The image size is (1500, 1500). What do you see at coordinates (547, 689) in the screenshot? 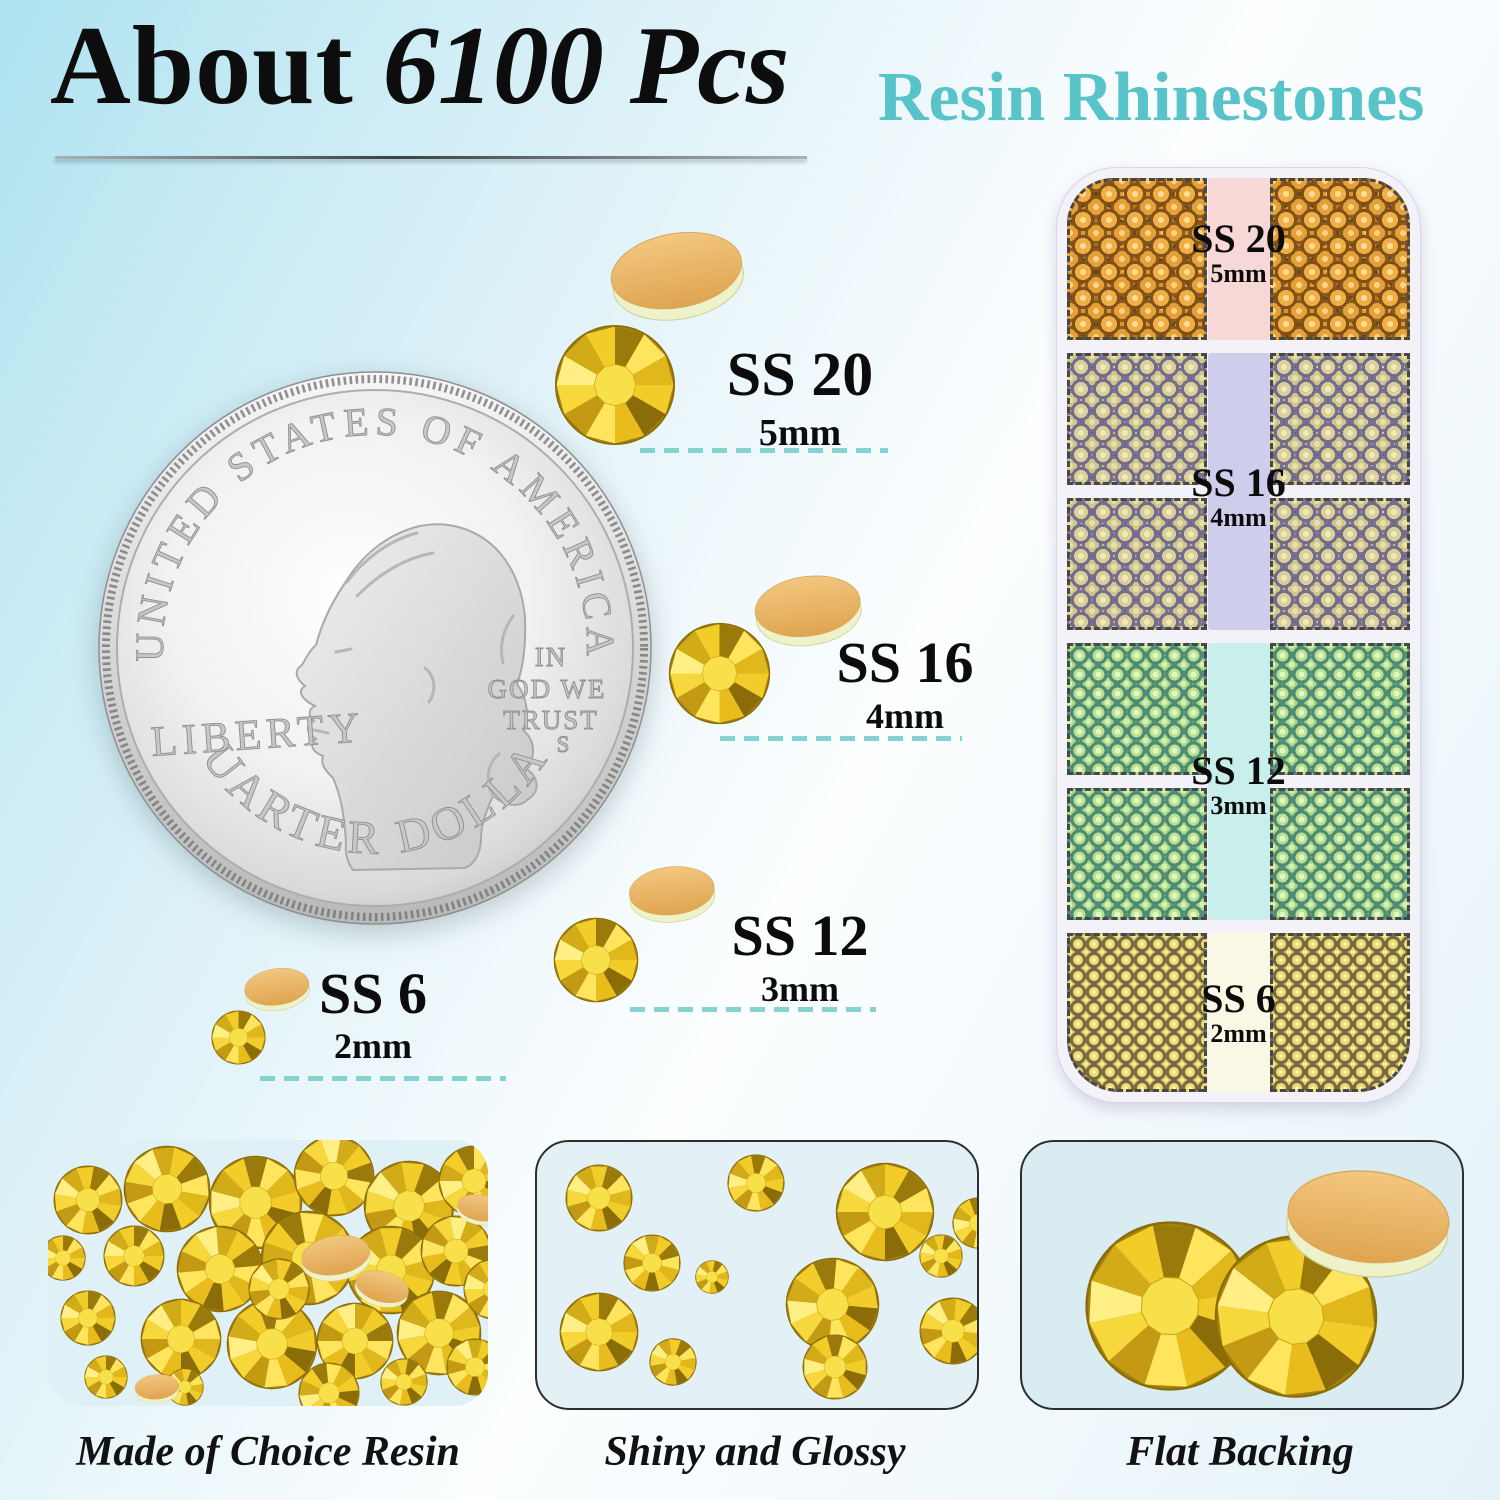
I see `coin-motto-line2: GOD WE` at bounding box center [547, 689].